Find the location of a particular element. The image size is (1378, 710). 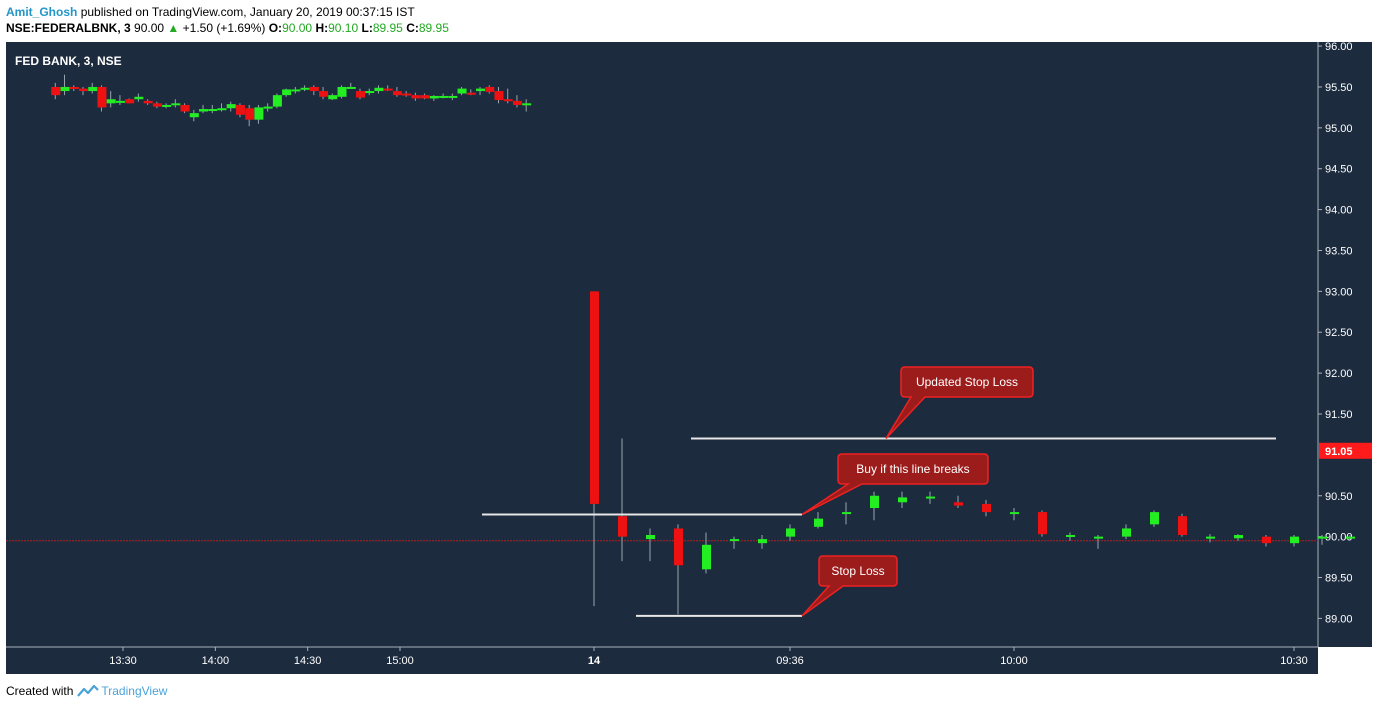

chart-title: FED BANK, 3, NSE is located at coordinates (68, 61).